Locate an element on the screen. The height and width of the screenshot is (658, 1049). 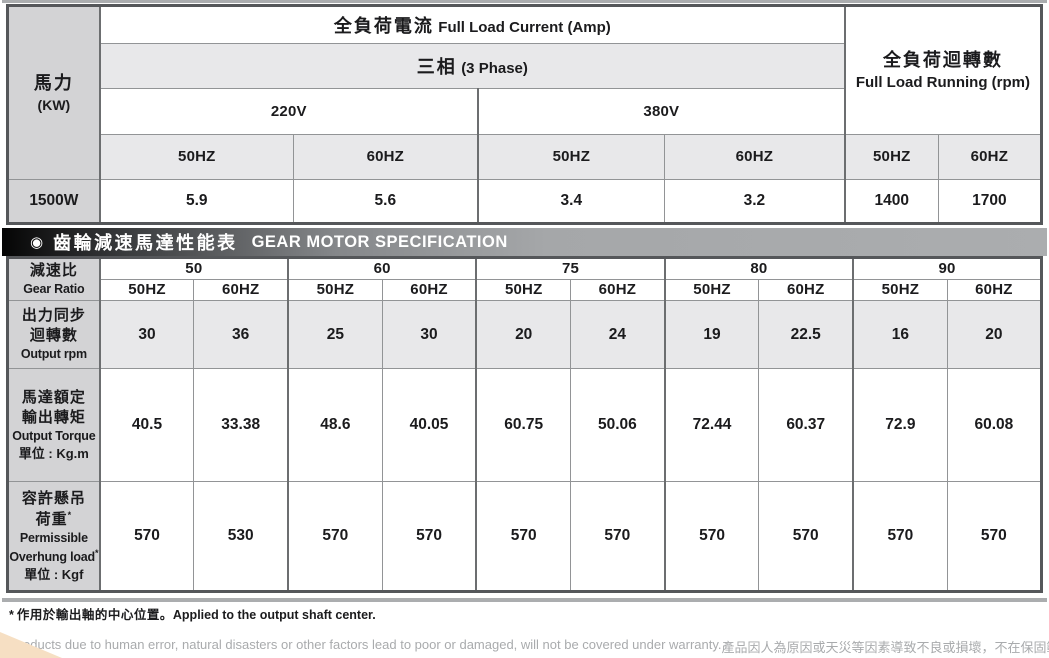
full-load-current-header-cell: 全負荷電流 Full Load Current (Amp) is located at coordinates (472, 24).